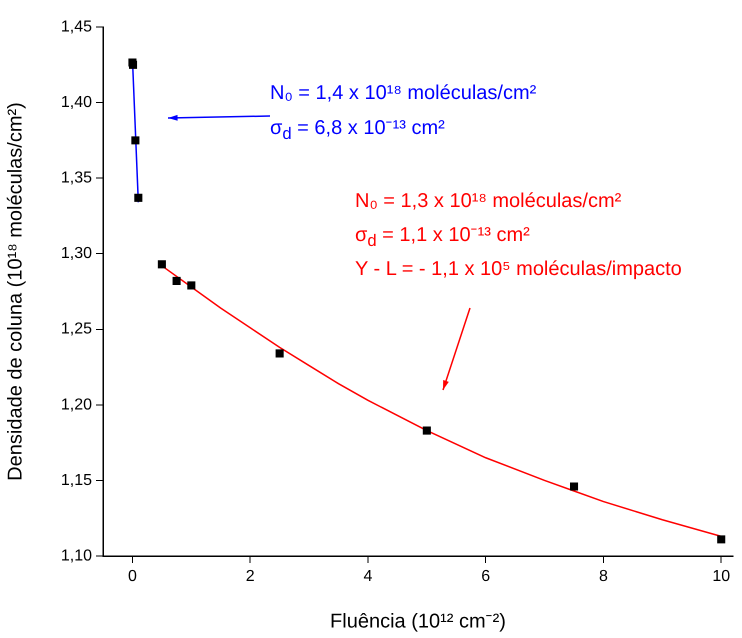 This screenshot has height=638, width=742. Describe the element at coordinates (76, 555) in the screenshot. I see `y-tick-label: 1,10` at that location.